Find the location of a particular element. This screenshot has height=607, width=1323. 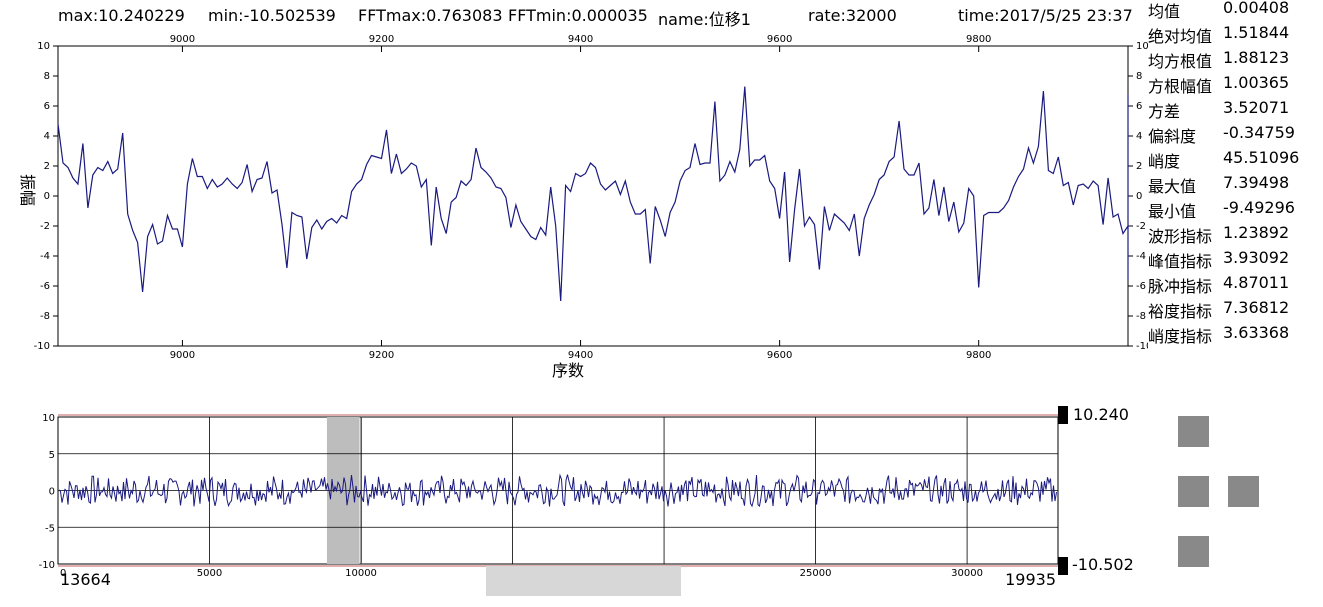

stat-value: 7.39498 is located at coordinates (1256, 182).